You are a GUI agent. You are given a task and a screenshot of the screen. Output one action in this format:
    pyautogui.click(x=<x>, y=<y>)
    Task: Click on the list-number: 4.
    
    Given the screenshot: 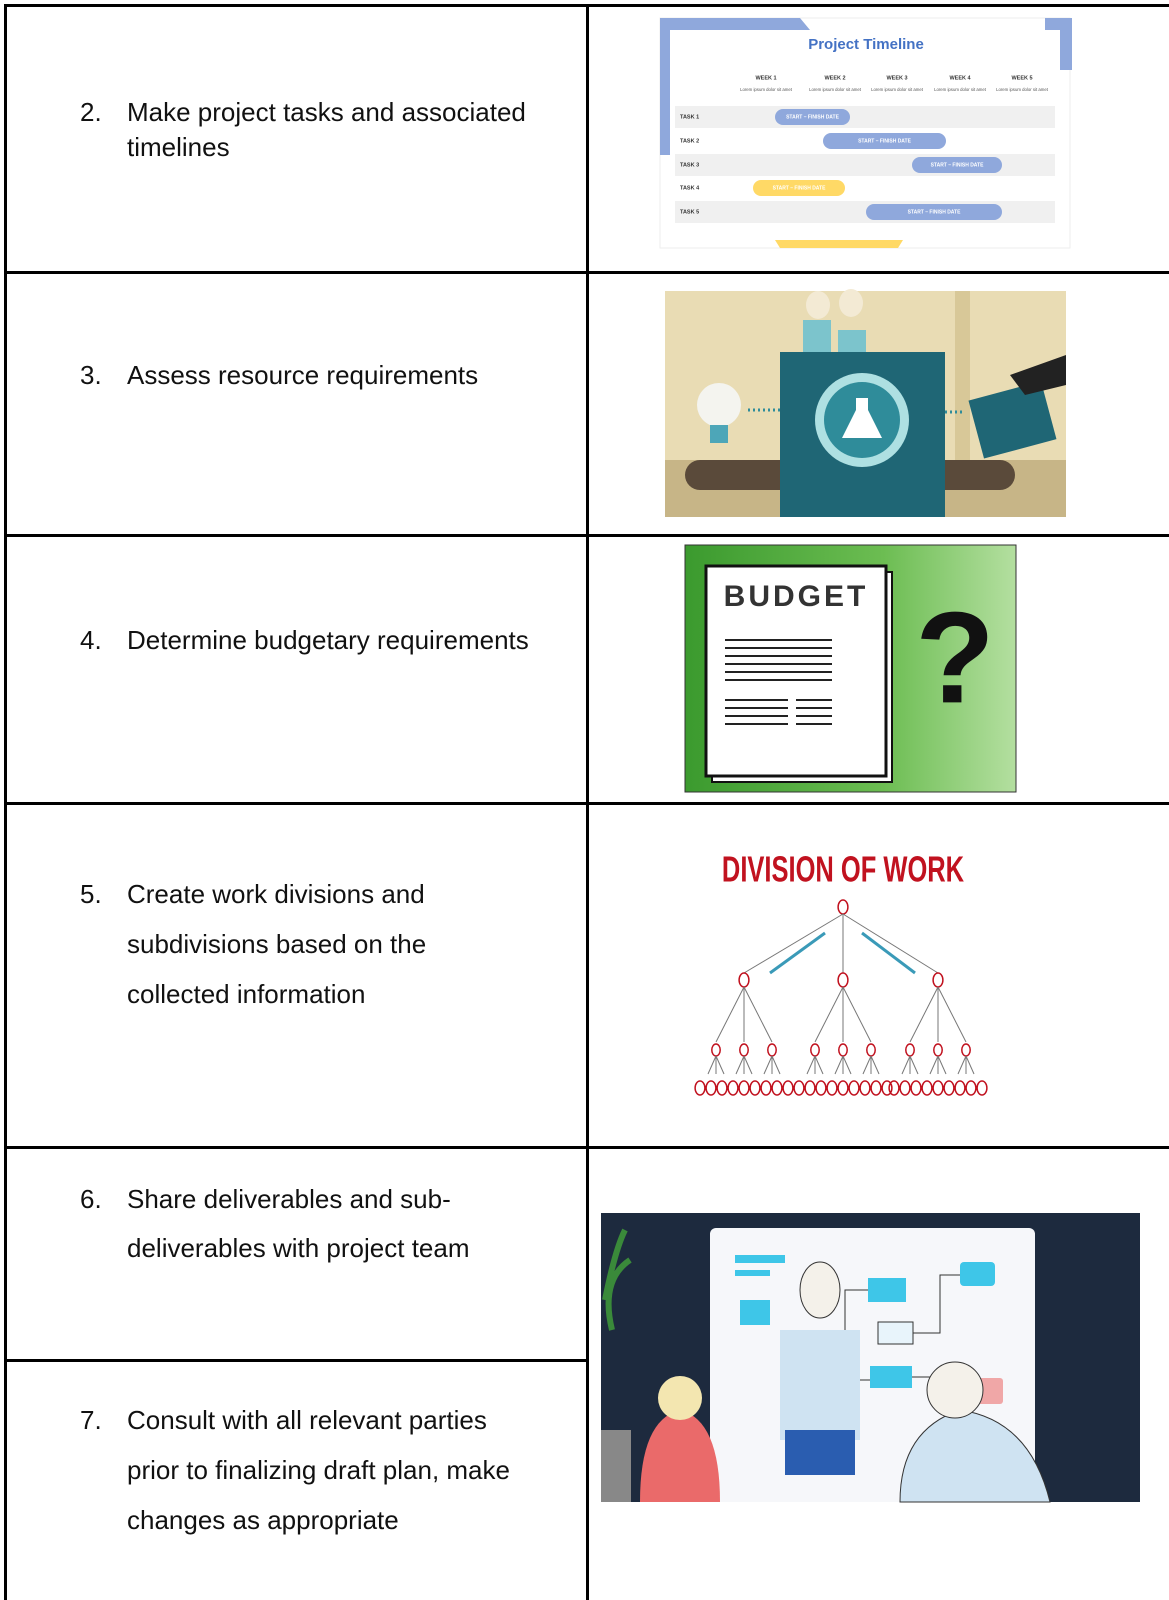 What is the action you would take?
    pyautogui.click(x=91, y=640)
    